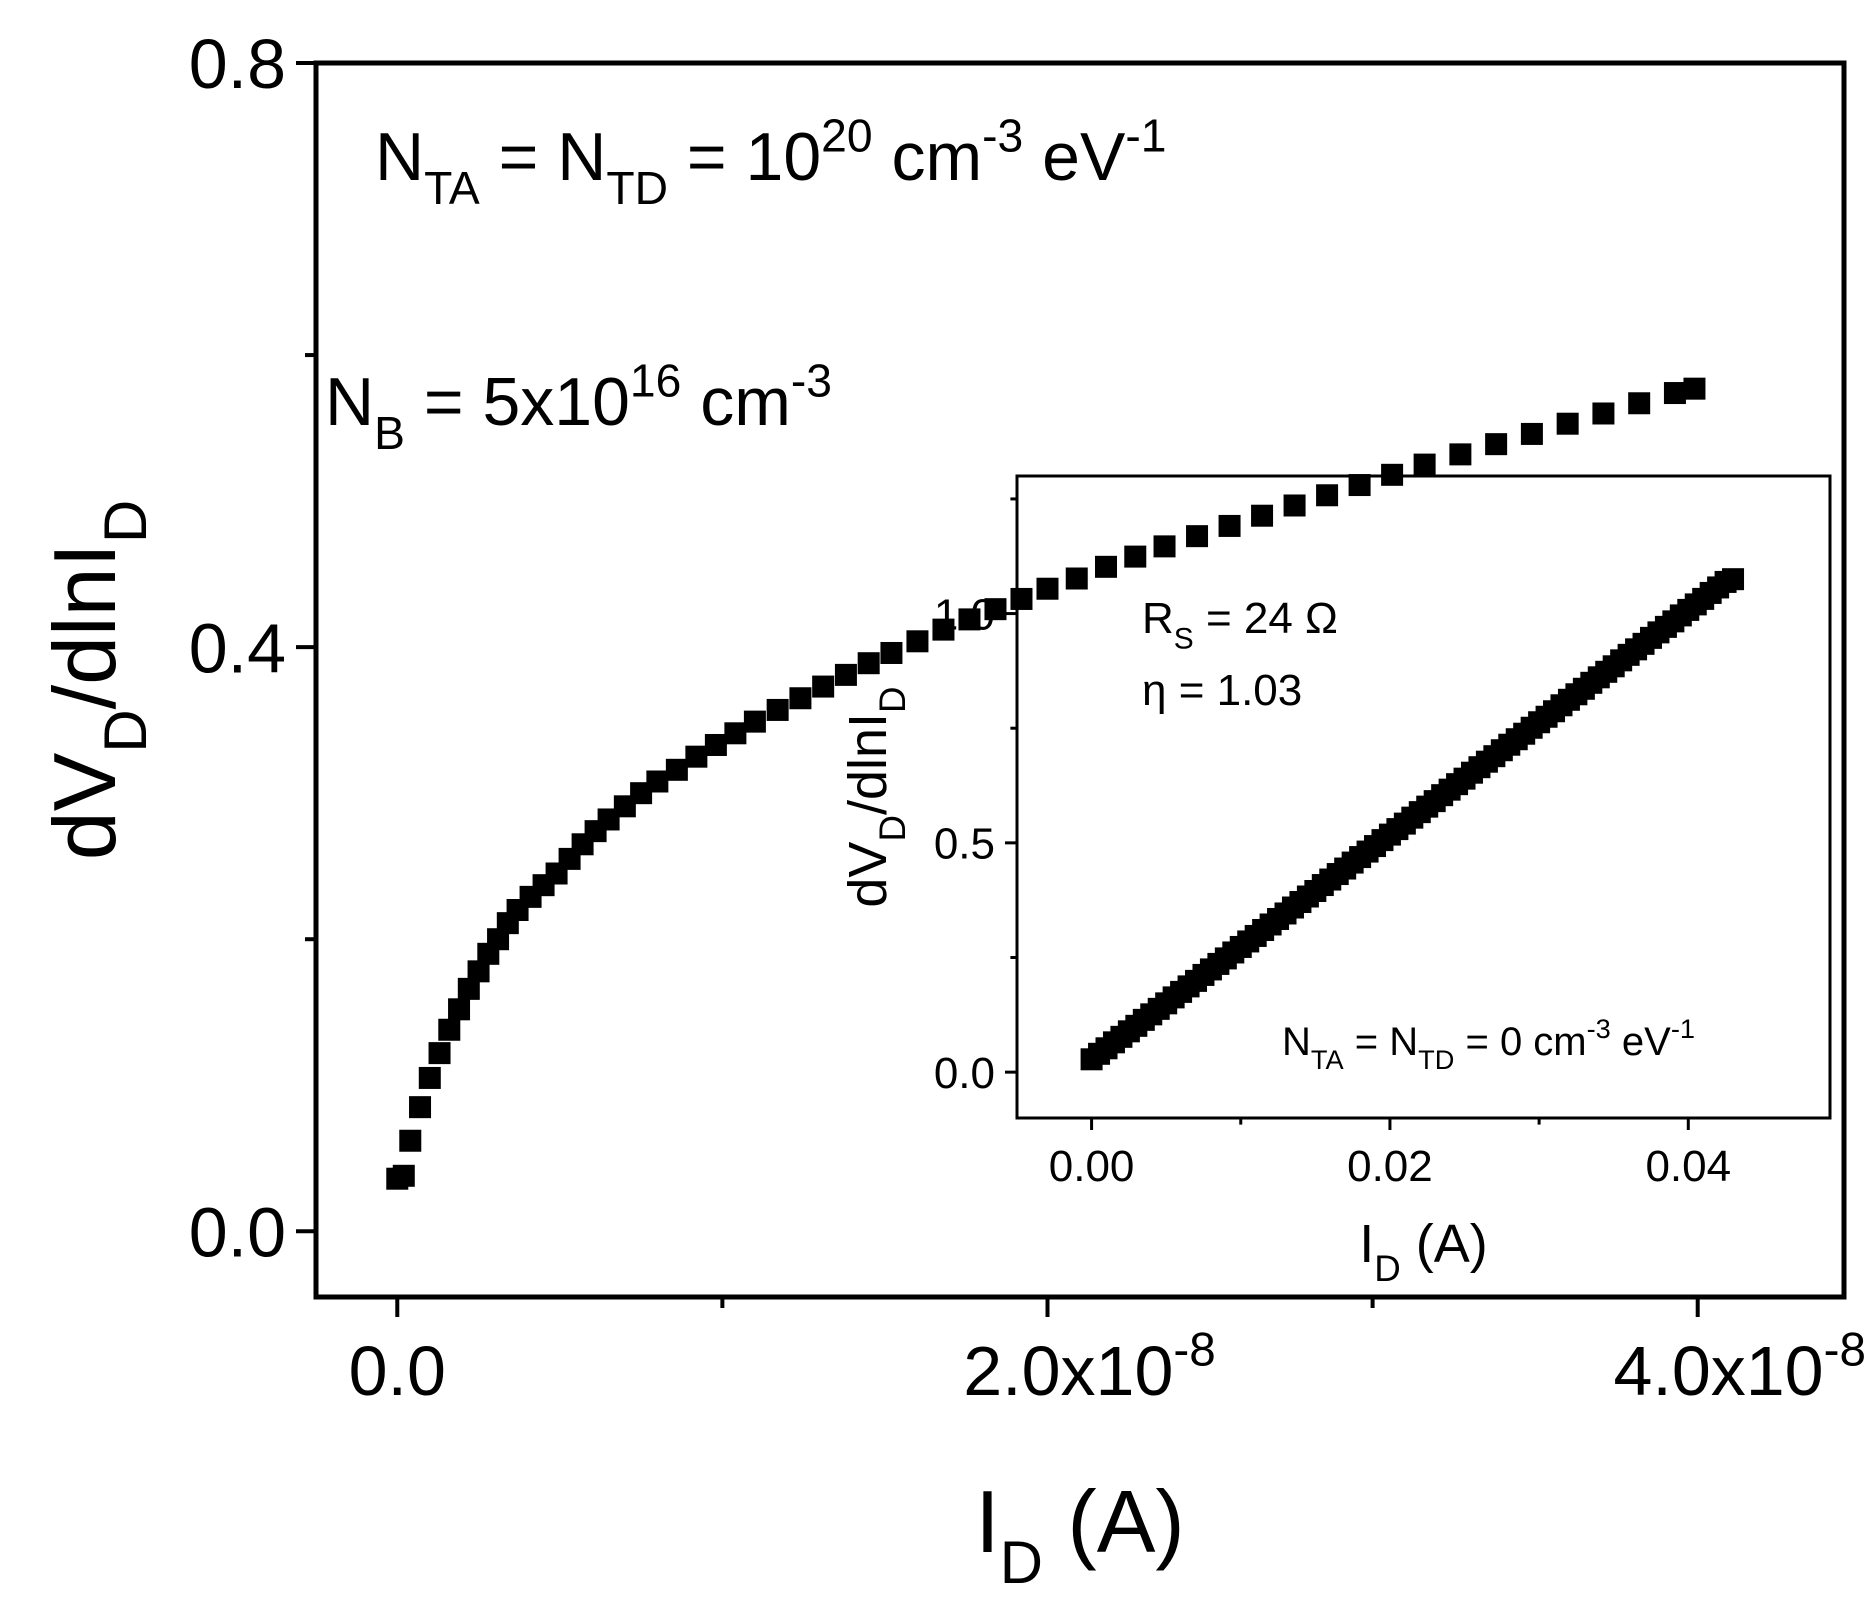 This screenshot has height=1606, width=1868. Describe the element at coordinates (1488, 1044) in the screenshot. I see `chart-annotation: NTA = NTD = 0 cm-3 eV-1` at that location.